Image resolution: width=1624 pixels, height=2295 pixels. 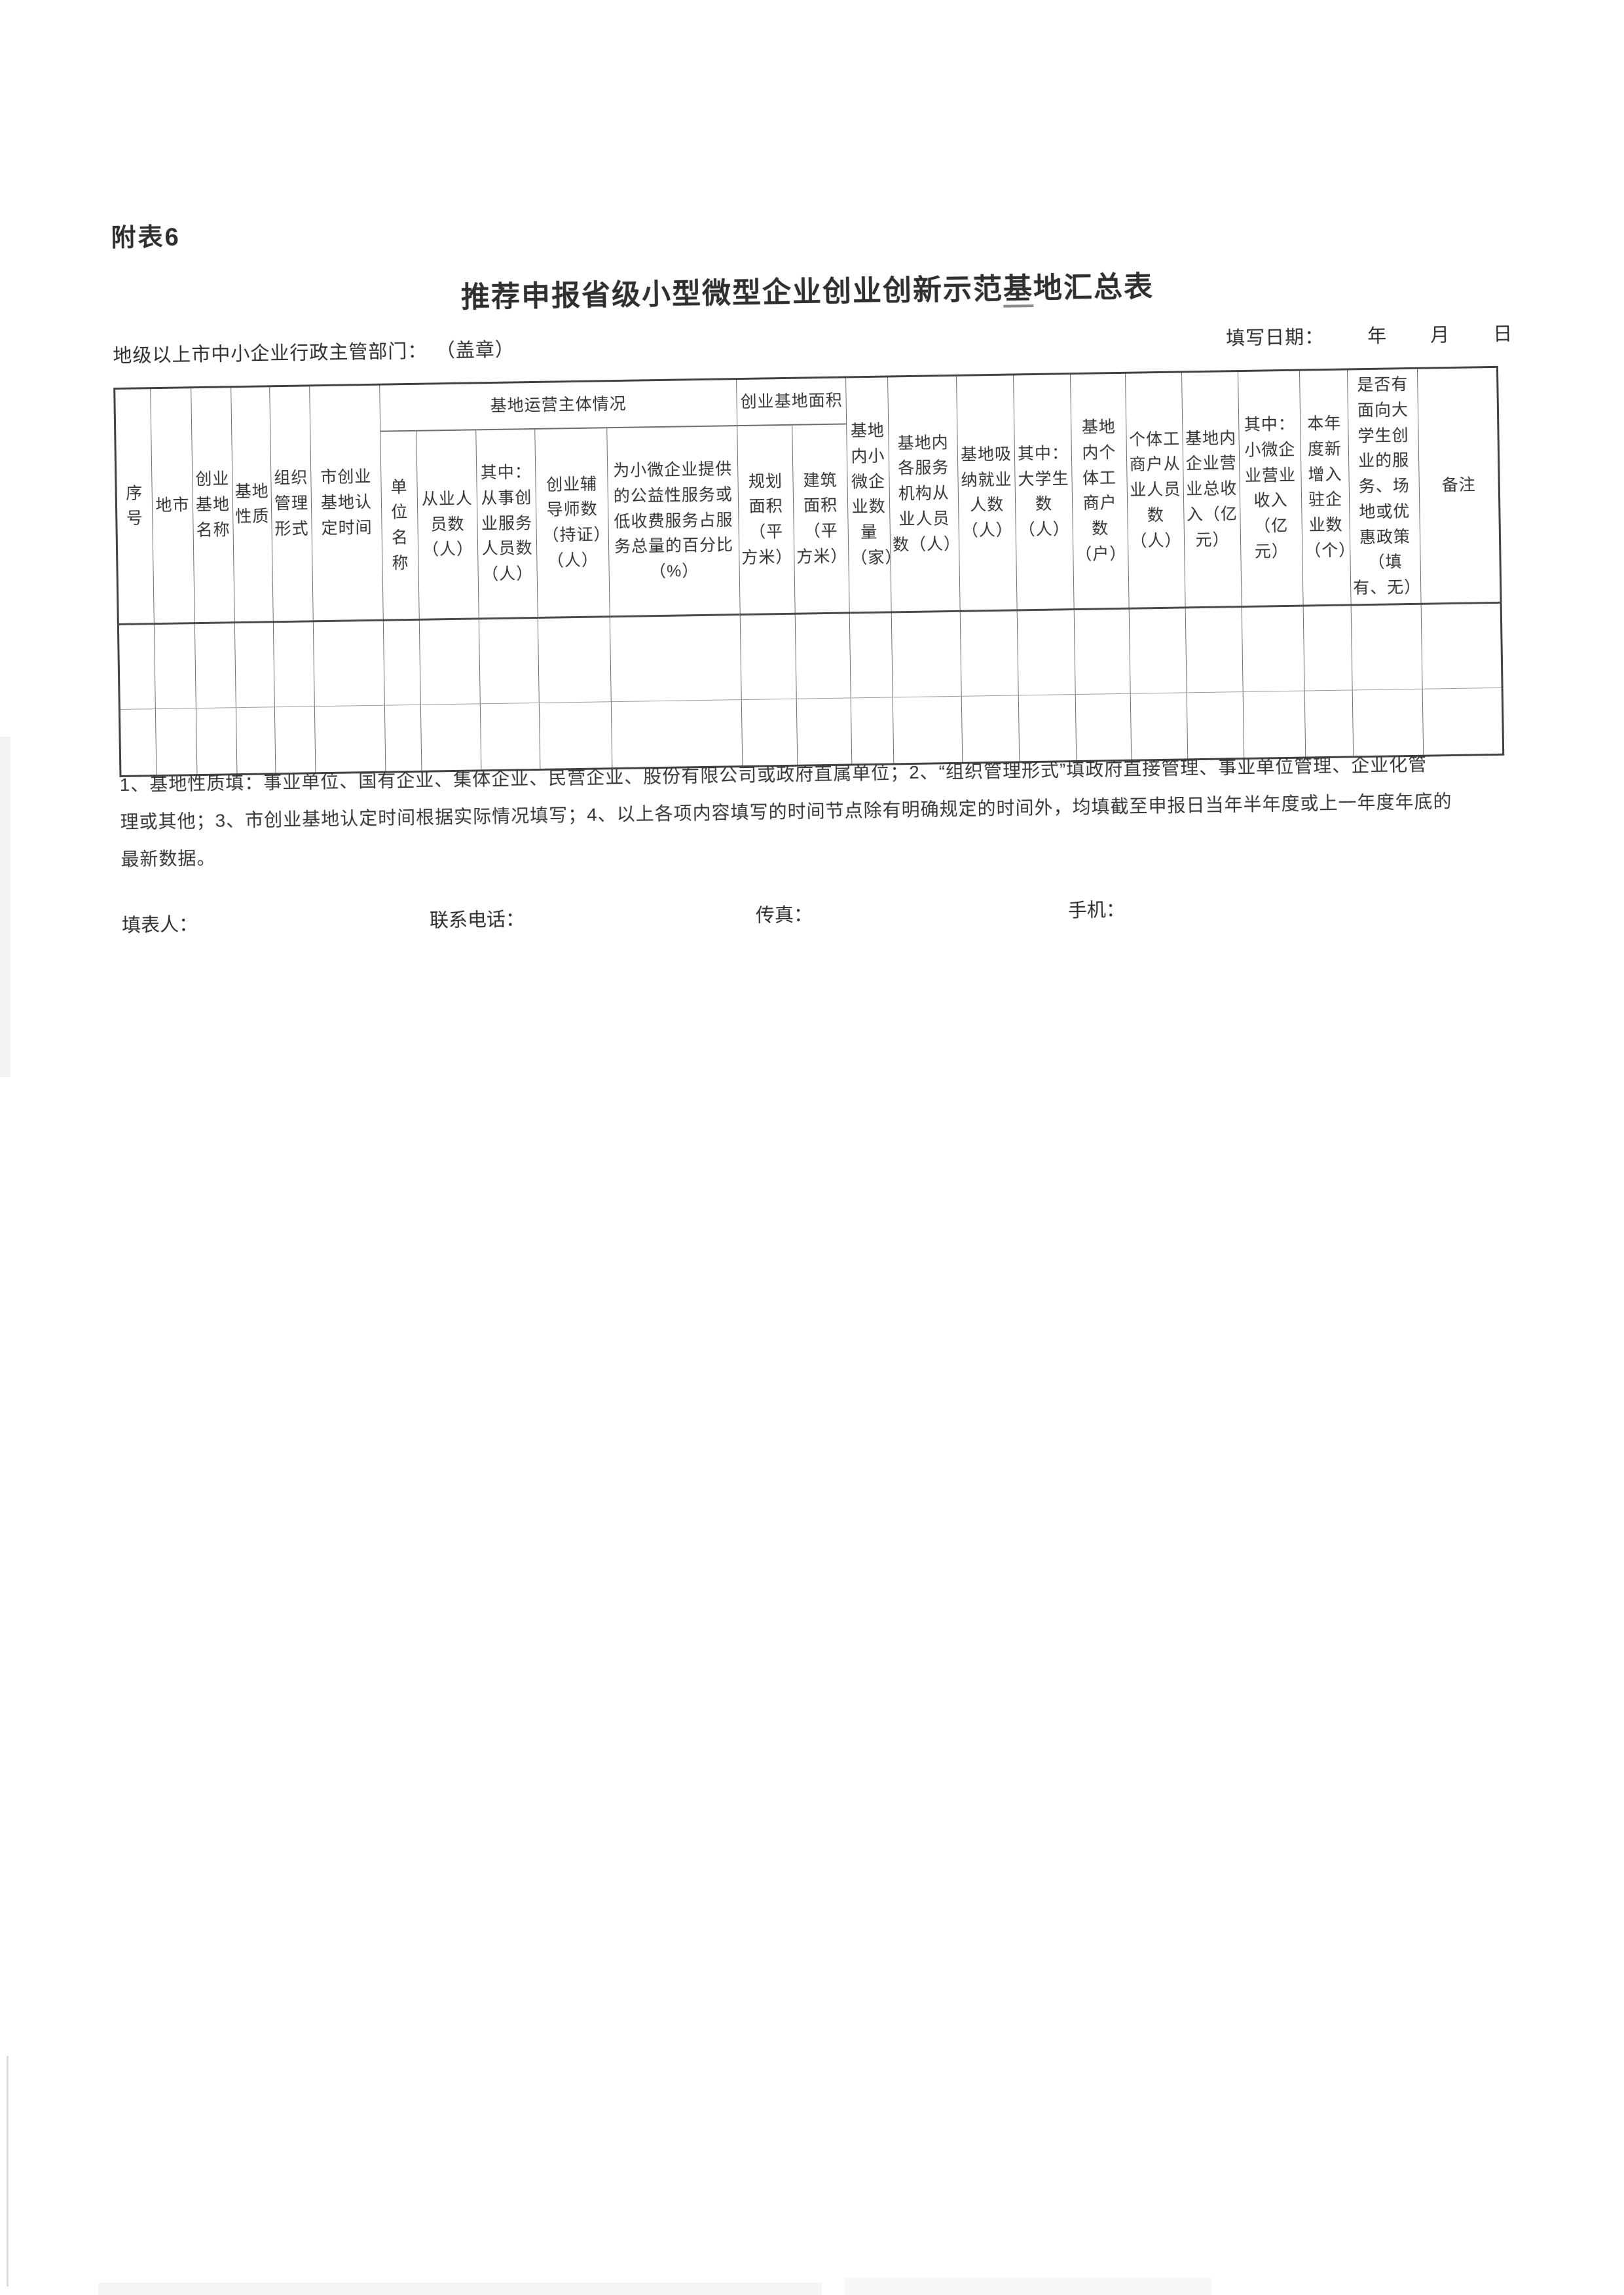 I want to click on group-header-operator: 基地运营主体情况, so click(x=558, y=405).